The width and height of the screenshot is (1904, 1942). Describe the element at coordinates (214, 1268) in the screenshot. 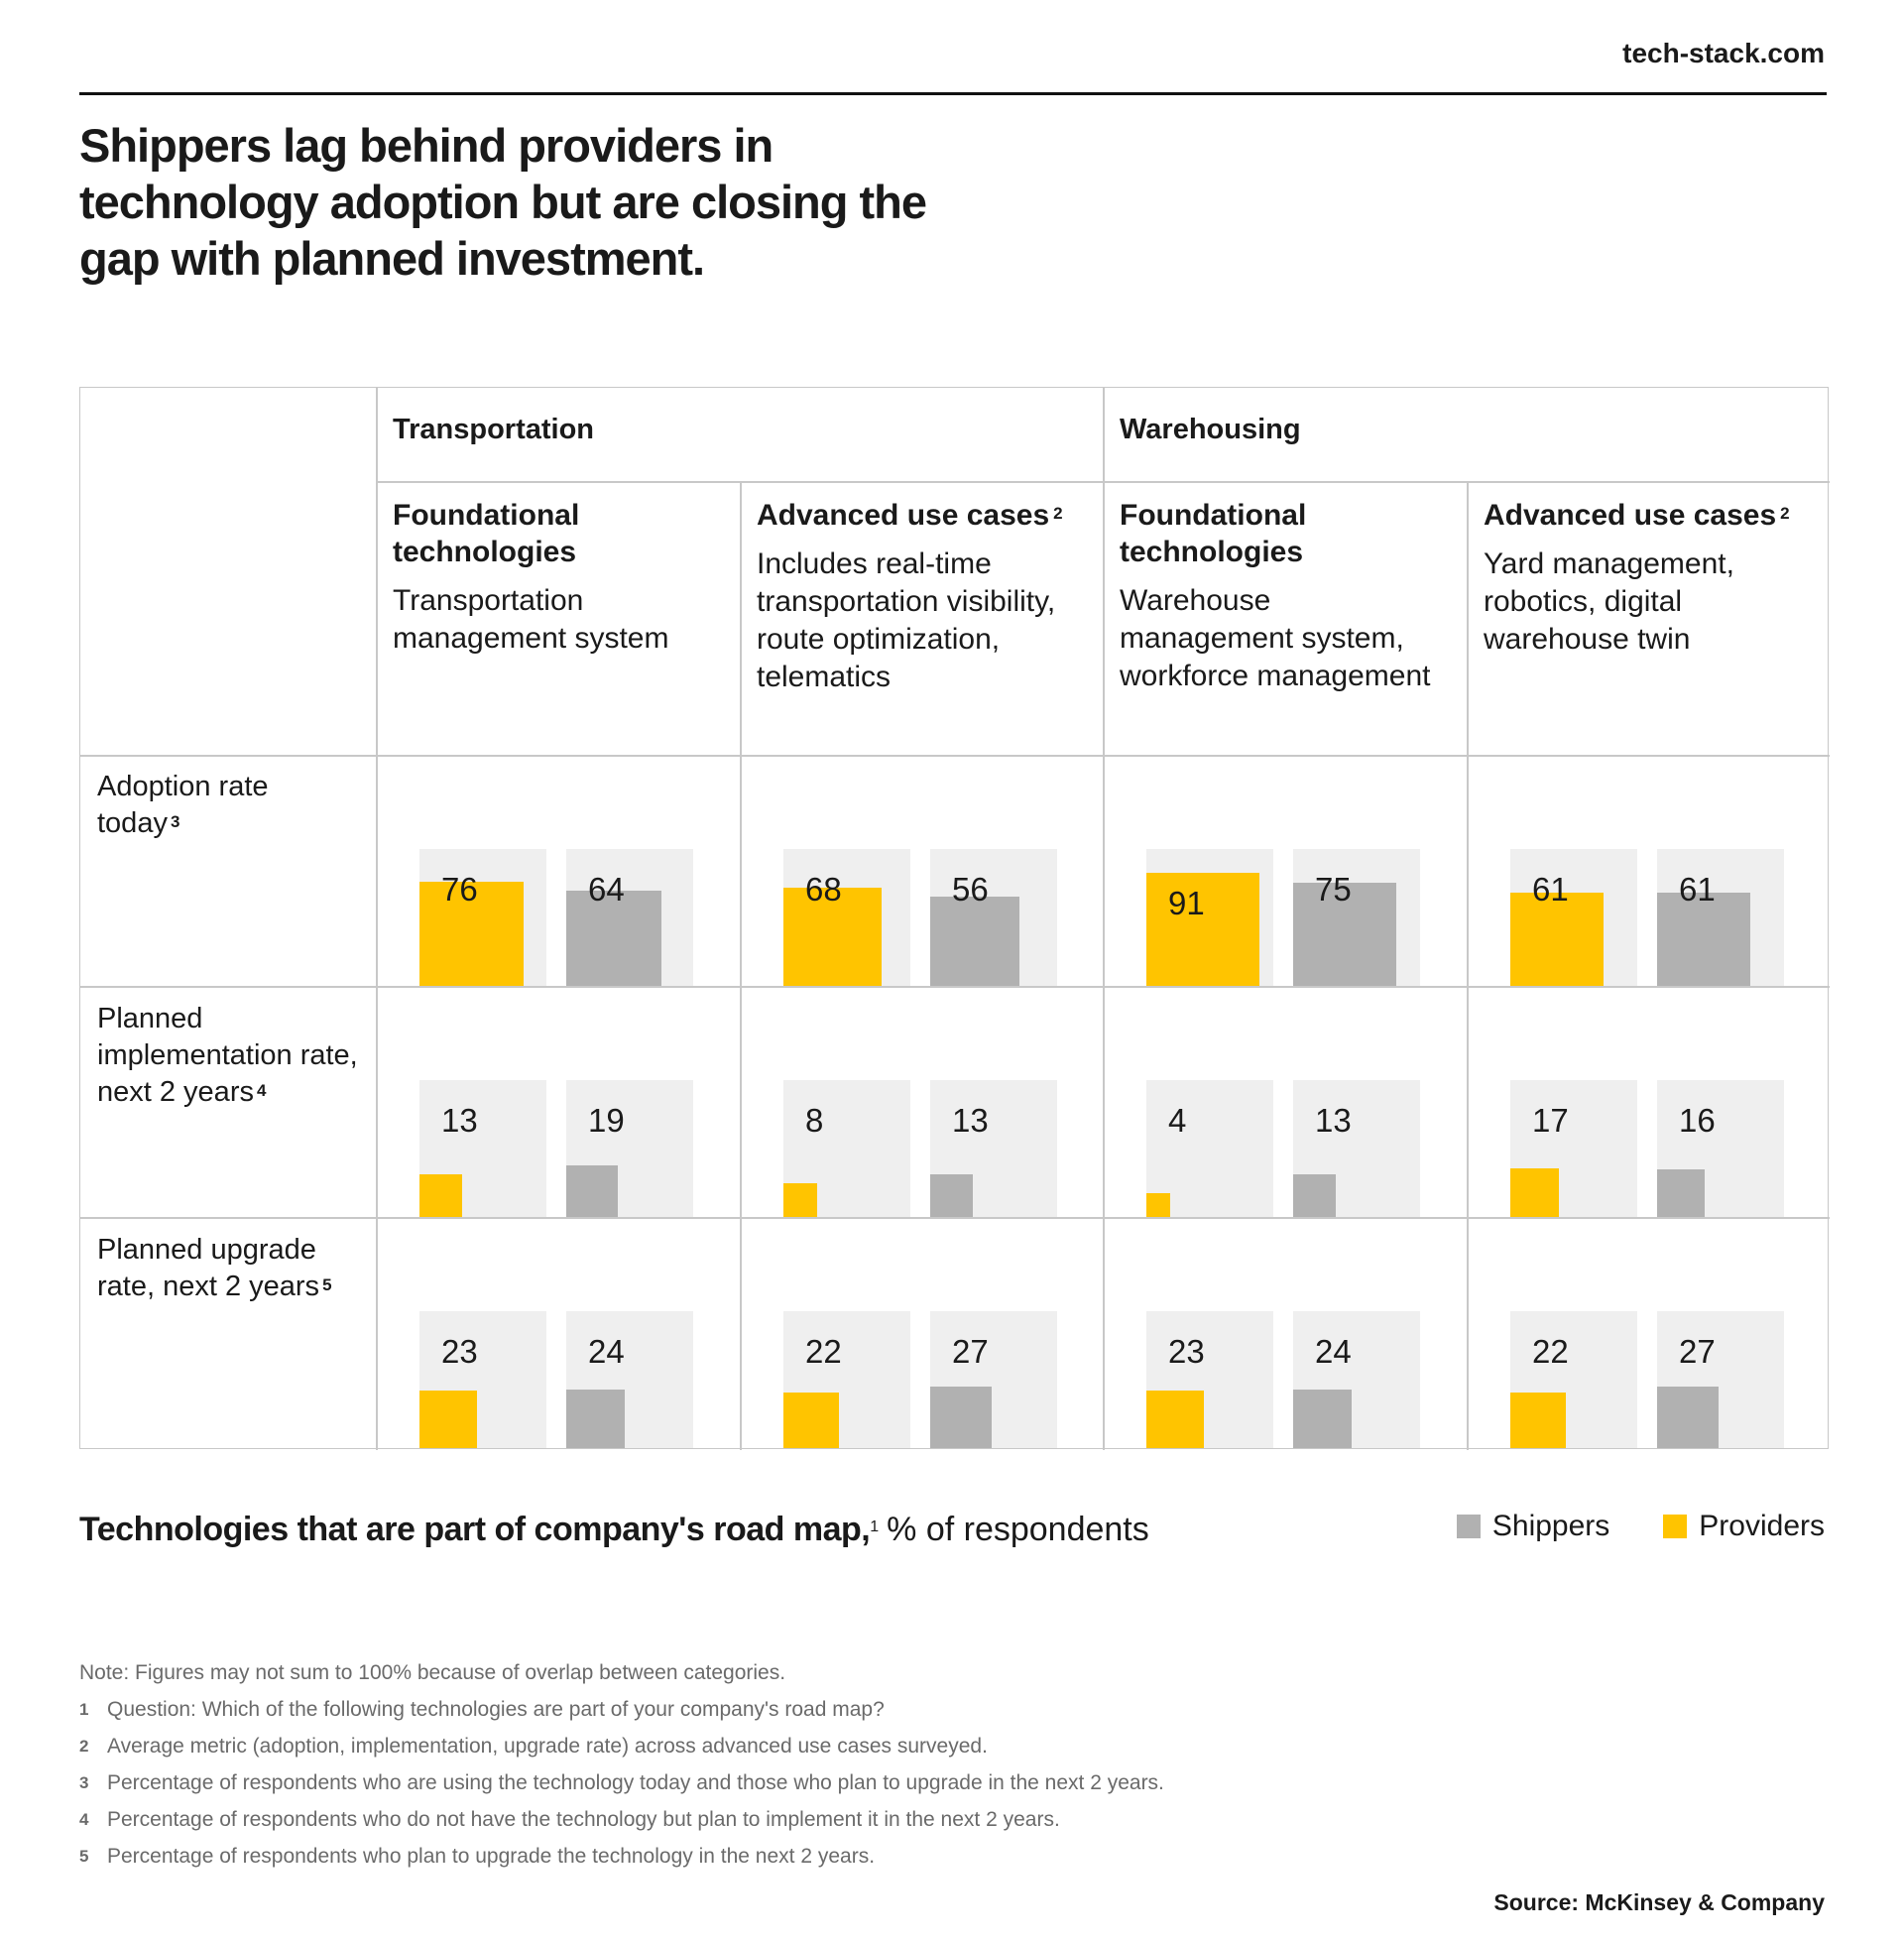

I see `row-label-upgrade: Planned upgrade rate, next 2 years 5` at that location.